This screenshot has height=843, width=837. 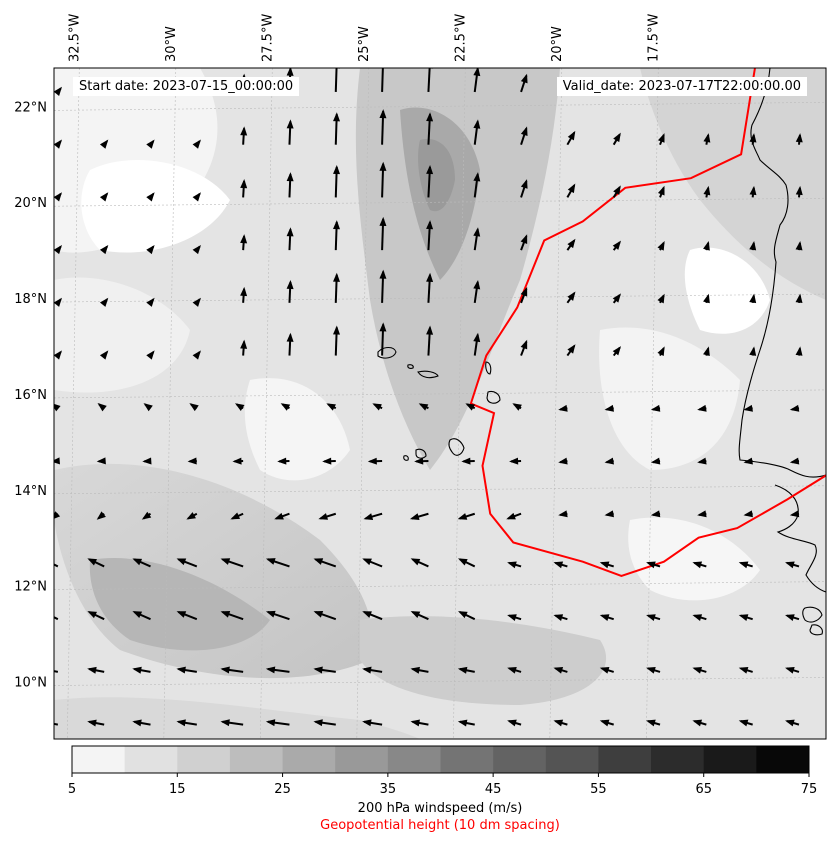 I want to click on colorbar-tick-label: 35, so click(x=388, y=789).